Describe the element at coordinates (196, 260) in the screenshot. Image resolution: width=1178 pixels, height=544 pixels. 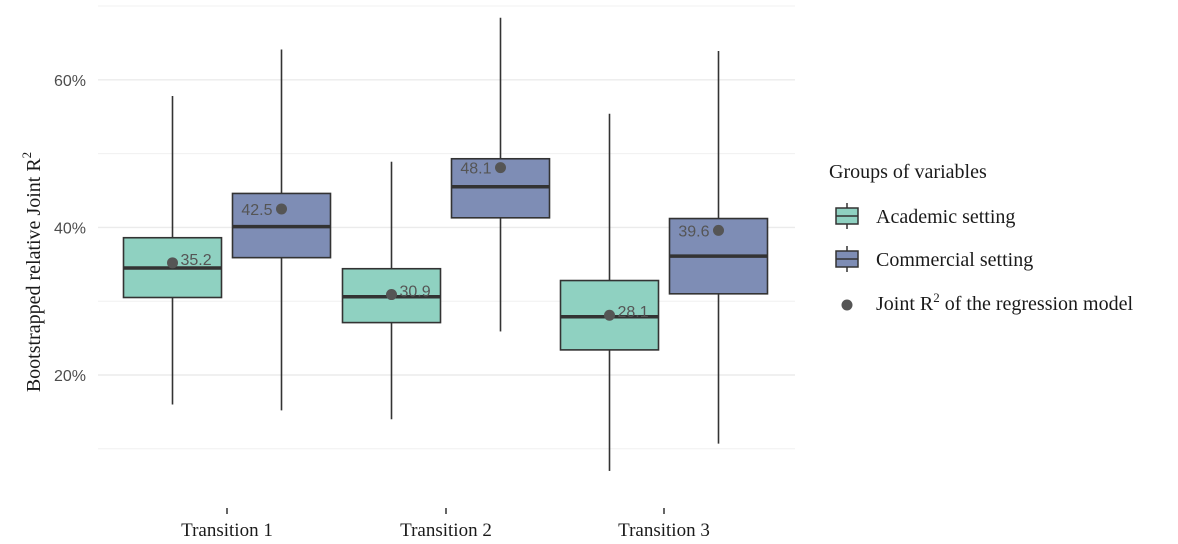
I see `joint-r2-label: 35.2` at that location.